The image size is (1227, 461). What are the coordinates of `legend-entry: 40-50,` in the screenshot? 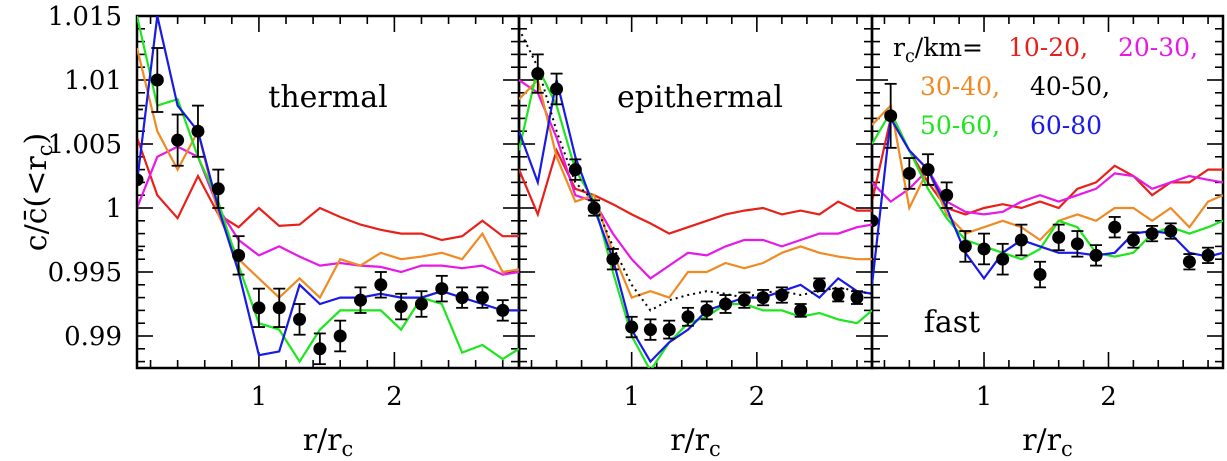 It's located at (1070, 86).